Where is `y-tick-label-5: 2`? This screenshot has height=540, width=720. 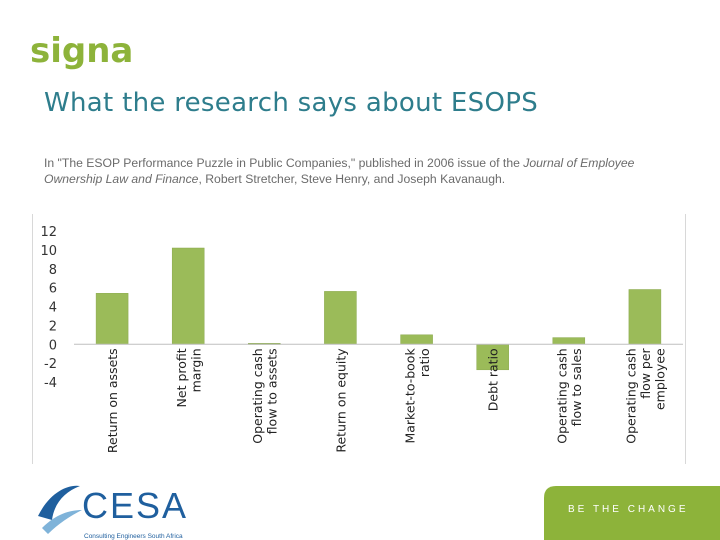 y-tick-label-5: 2 is located at coordinates (53, 326).